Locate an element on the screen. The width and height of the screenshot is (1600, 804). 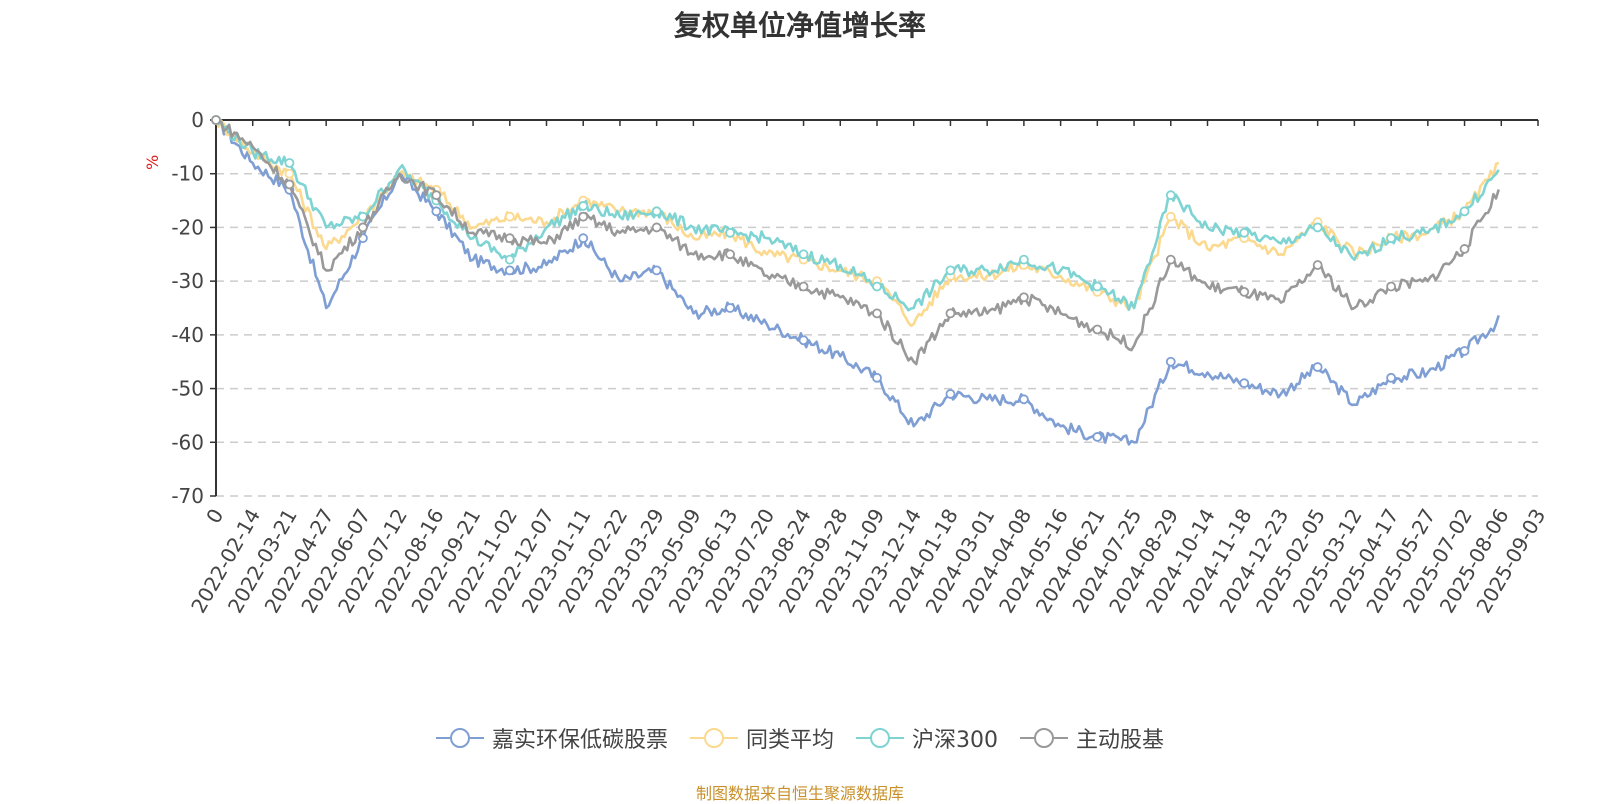
source-note: 制图数据来自恒生聚源数据库 is located at coordinates (799, 793).